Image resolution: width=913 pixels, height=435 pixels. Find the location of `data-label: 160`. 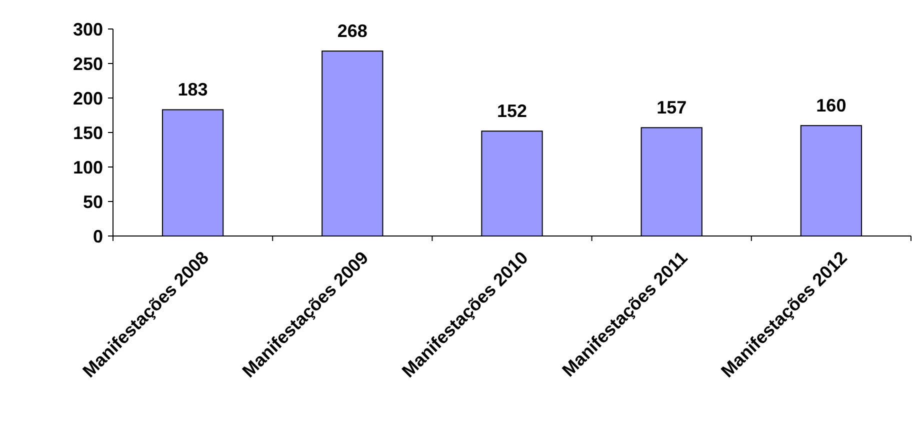

data-label: 160 is located at coordinates (831, 106).